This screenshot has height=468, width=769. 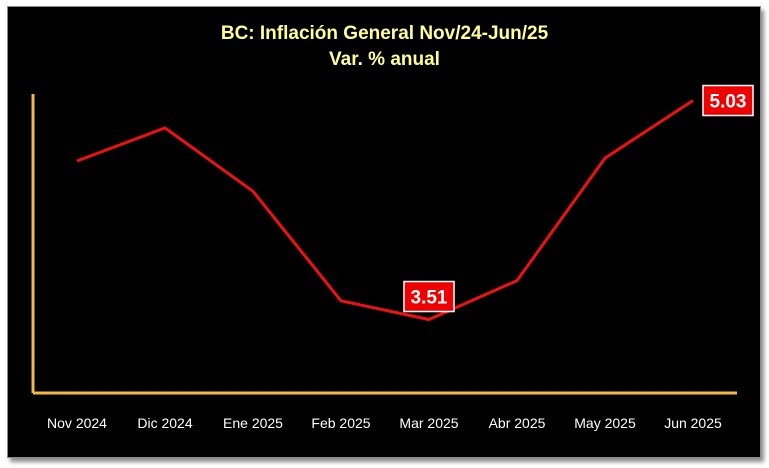 What do you see at coordinates (693, 423) in the screenshot?
I see `x-tick-label: Jun 2025` at bounding box center [693, 423].